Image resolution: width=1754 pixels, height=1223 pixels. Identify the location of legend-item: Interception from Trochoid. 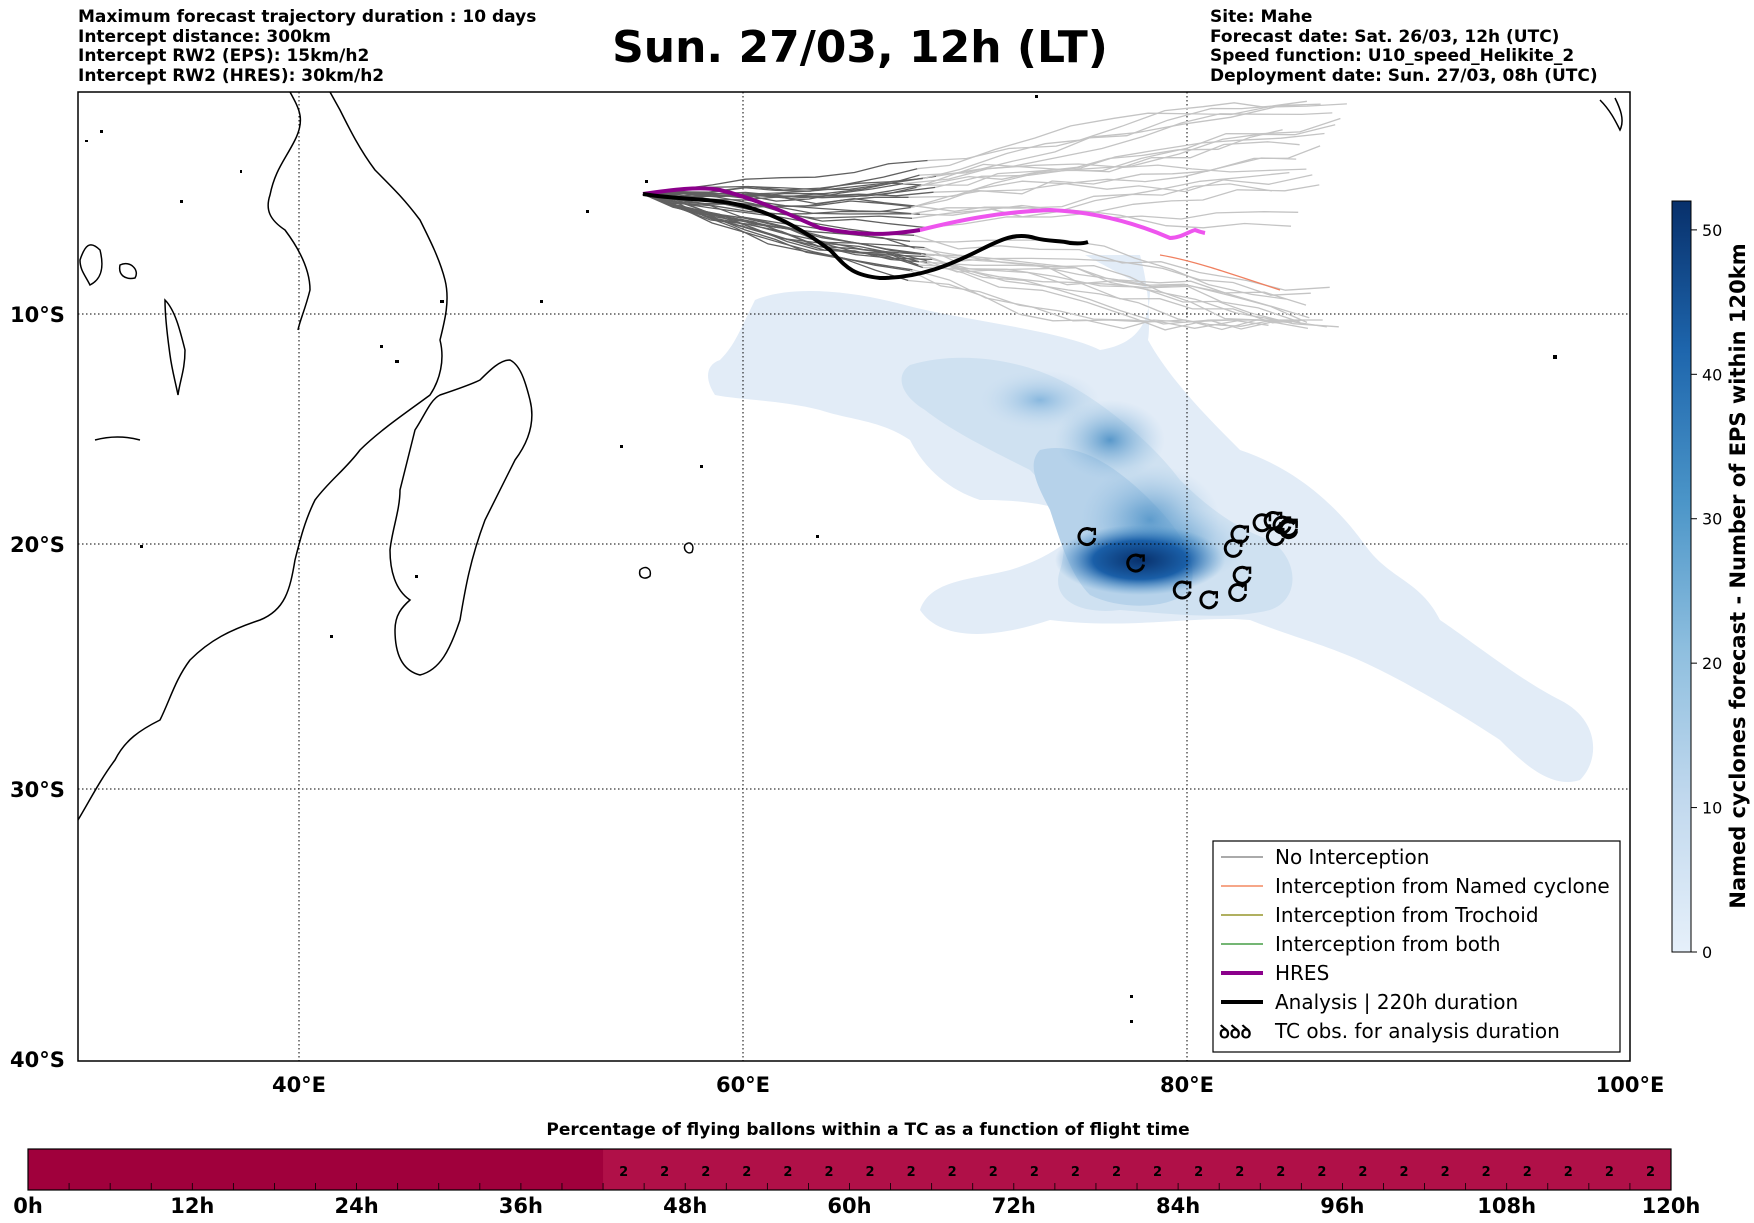
(1380, 915).